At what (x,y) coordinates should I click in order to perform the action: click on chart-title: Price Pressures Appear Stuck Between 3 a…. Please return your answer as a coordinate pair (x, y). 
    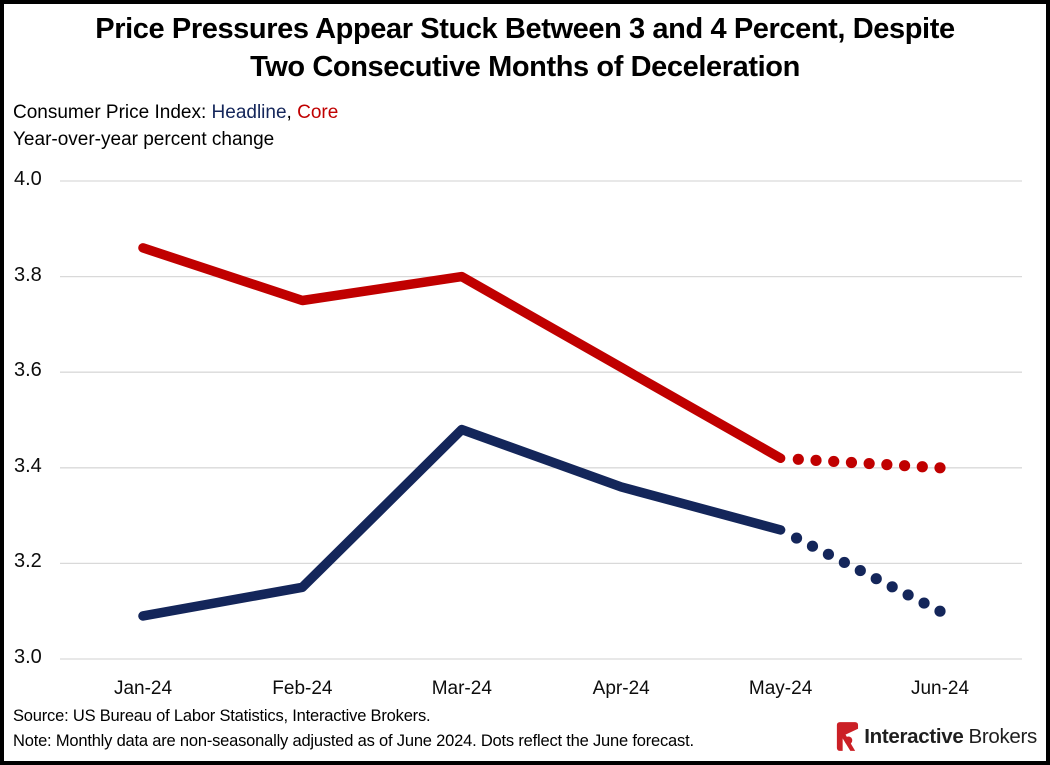
    Looking at the image, I should click on (525, 48).